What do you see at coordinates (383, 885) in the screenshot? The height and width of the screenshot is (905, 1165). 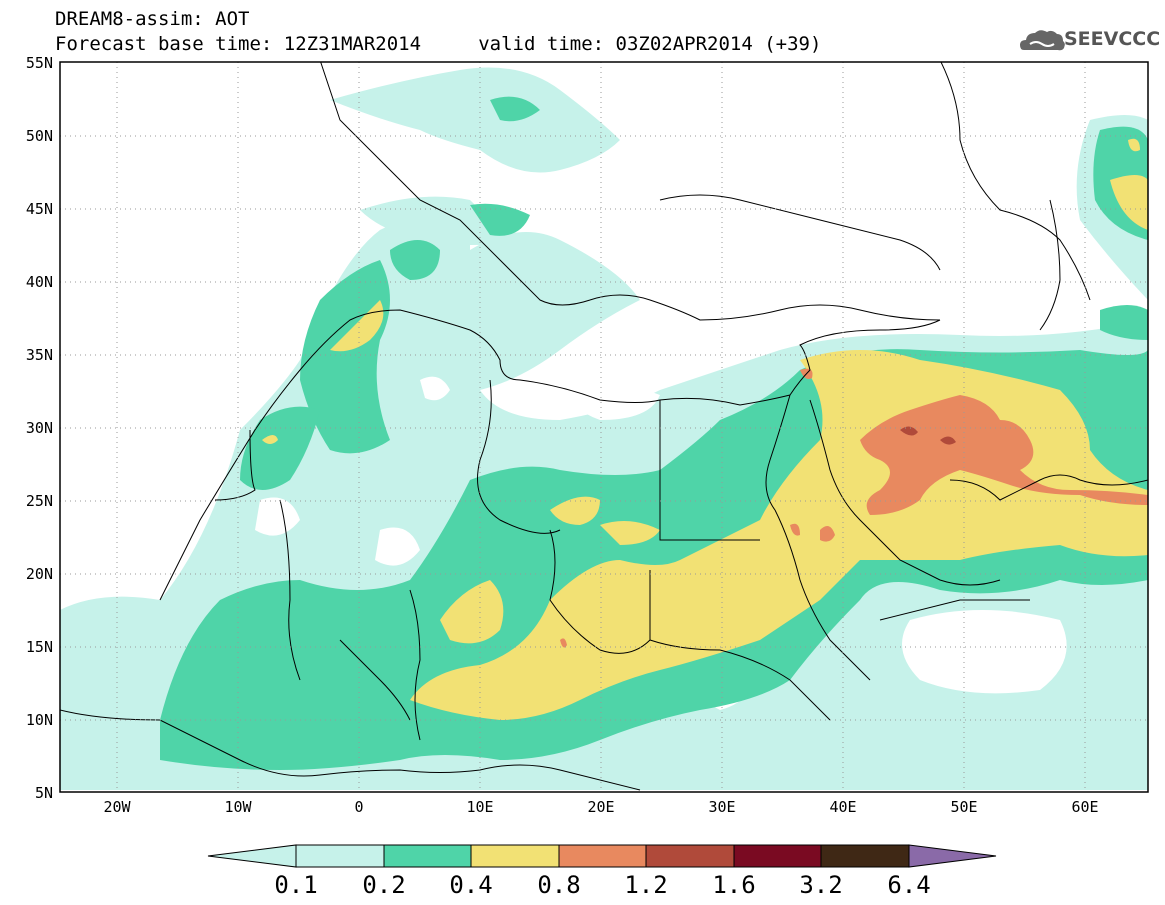 I see `colorbar-label: 0.2` at bounding box center [383, 885].